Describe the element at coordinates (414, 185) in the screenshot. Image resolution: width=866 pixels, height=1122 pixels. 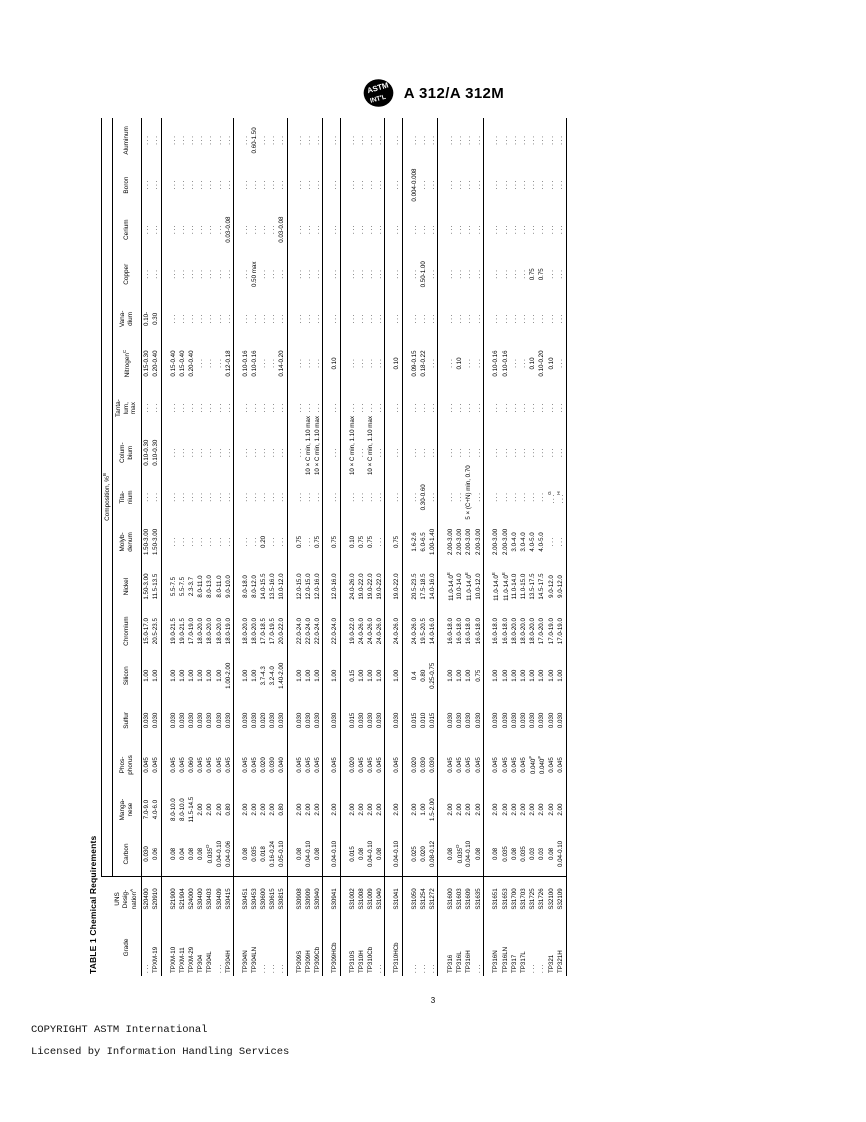
I see `cell-boron: 0.004-0.008` at that location.